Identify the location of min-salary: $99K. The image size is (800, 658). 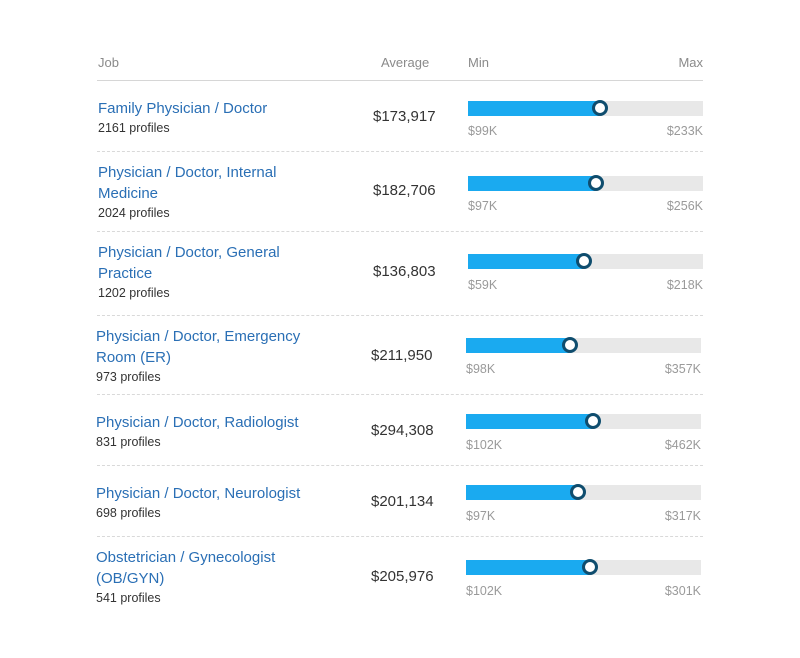
(483, 131).